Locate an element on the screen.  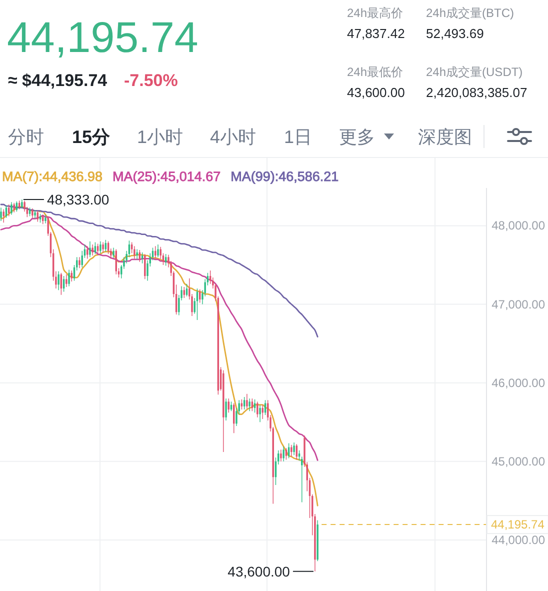
text: 15分 is located at coordinates (92, 137).